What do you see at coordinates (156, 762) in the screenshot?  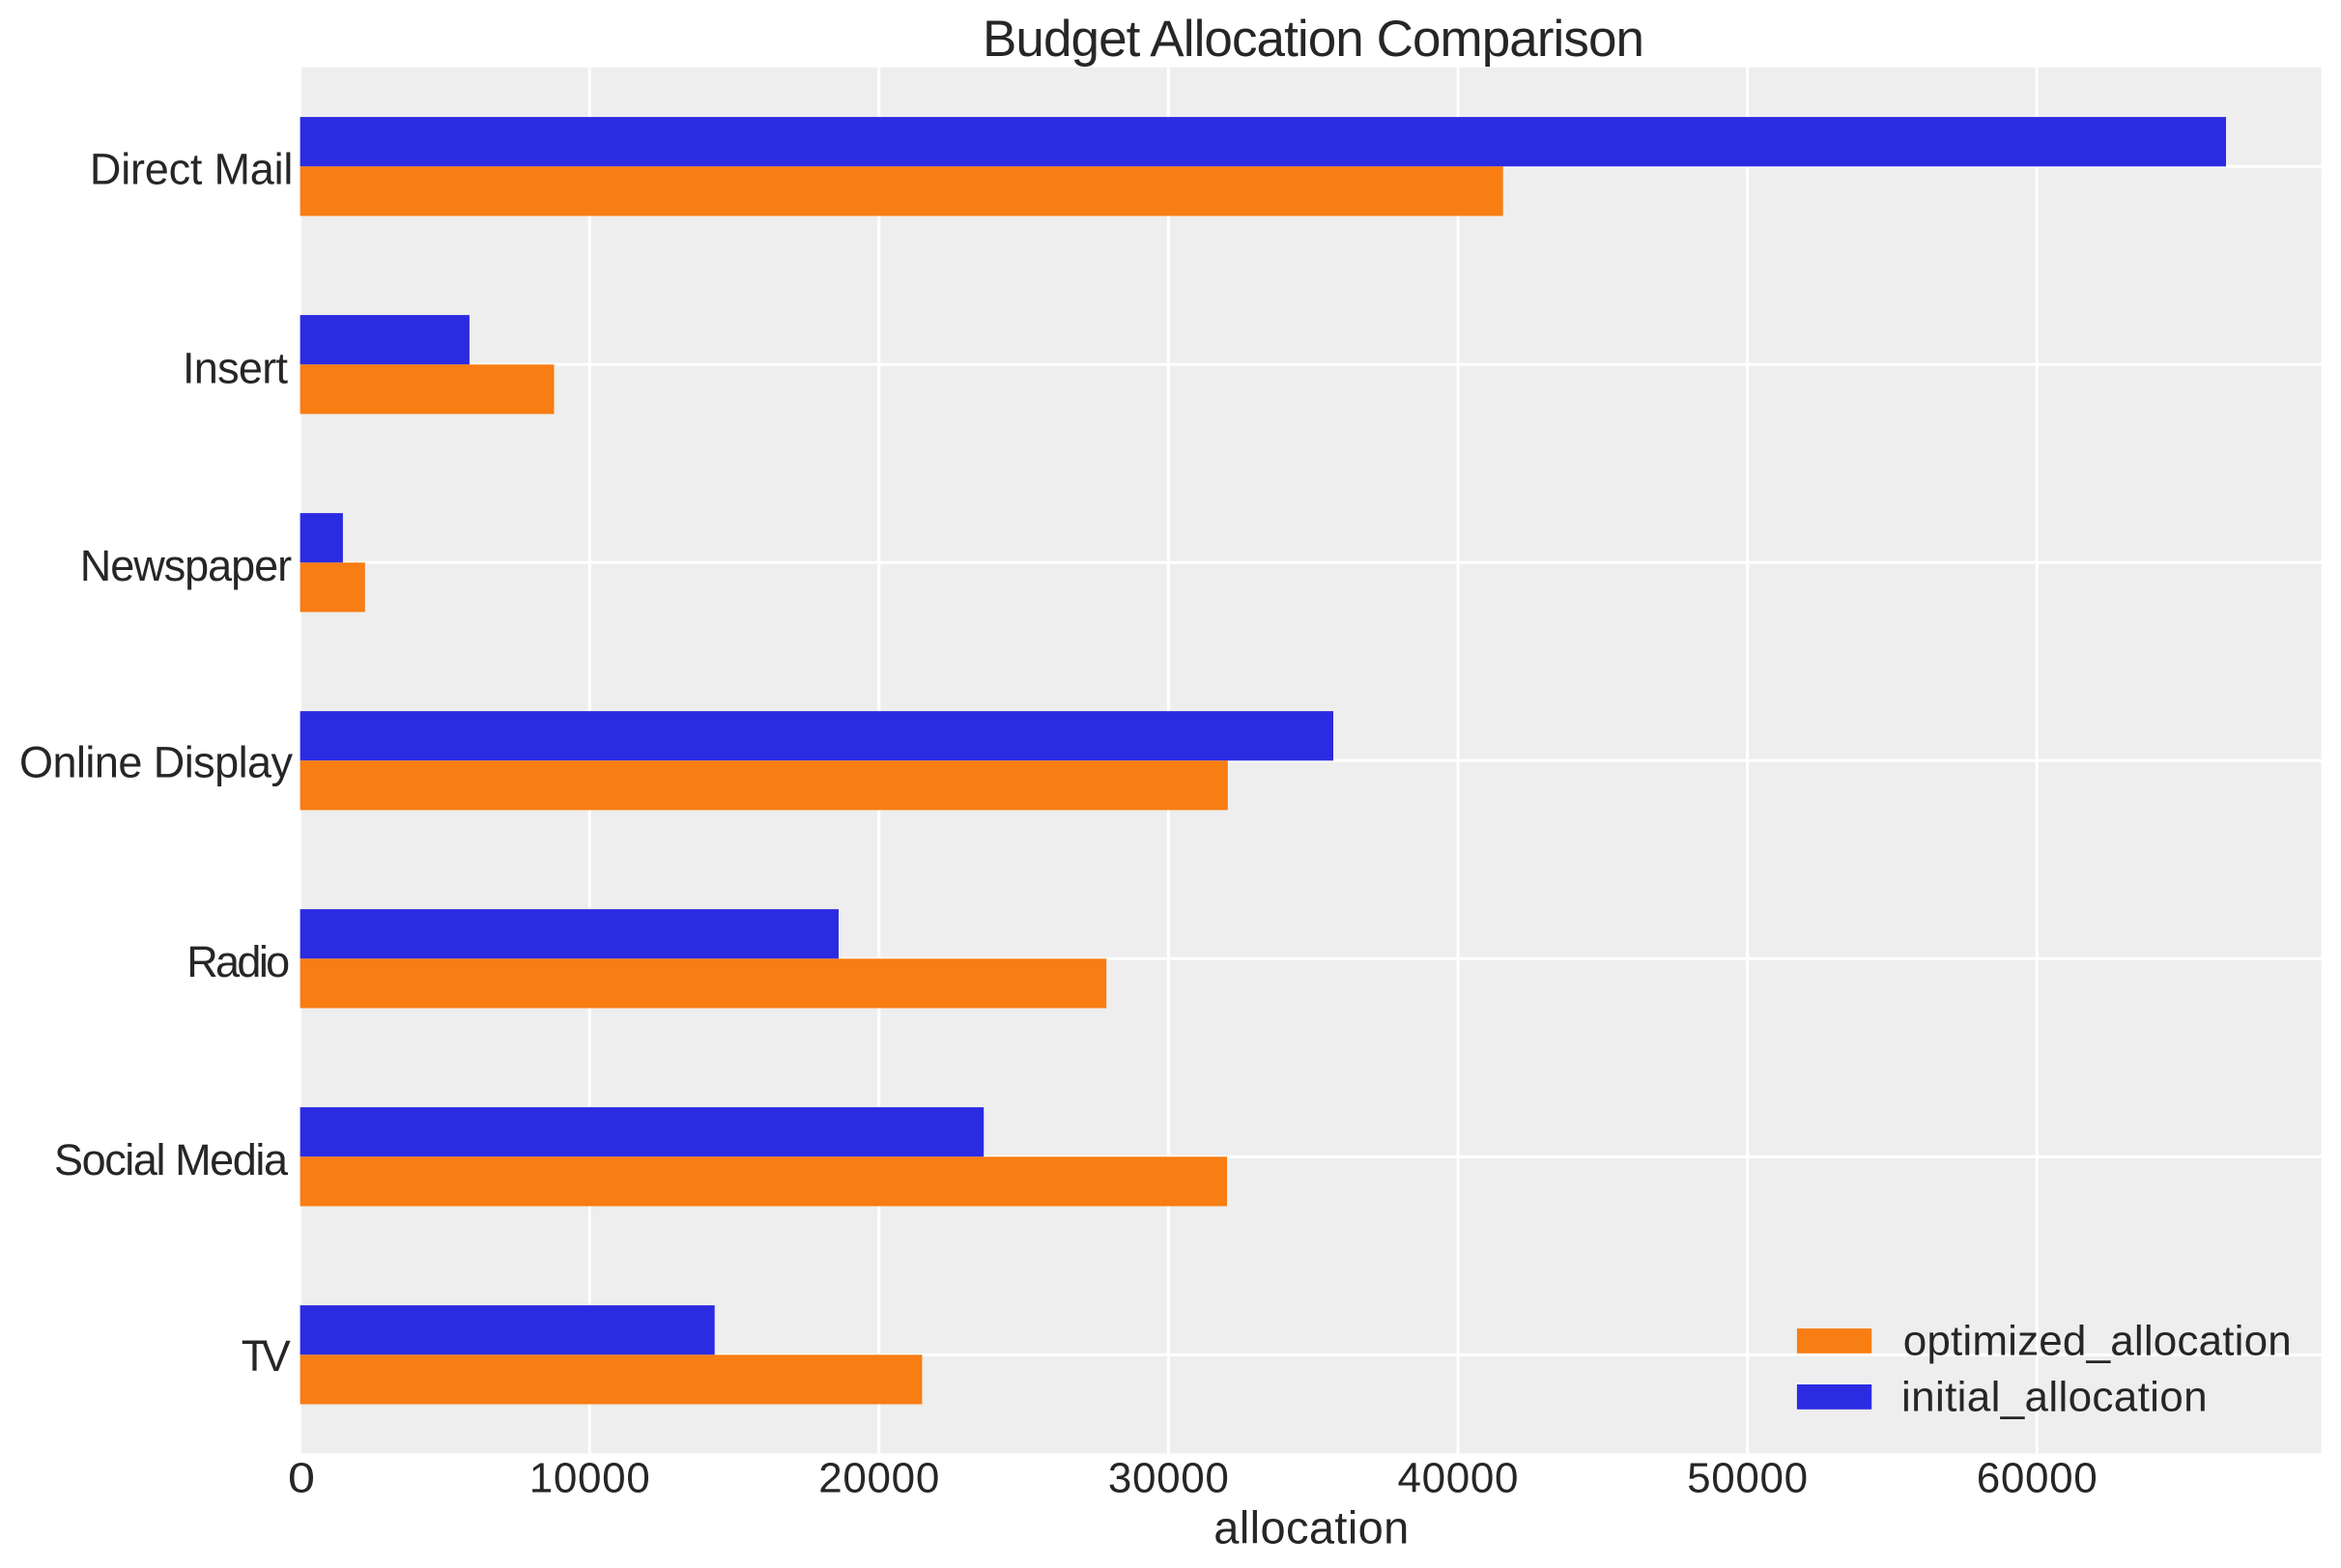 I see `svg-text: Online Display` at bounding box center [156, 762].